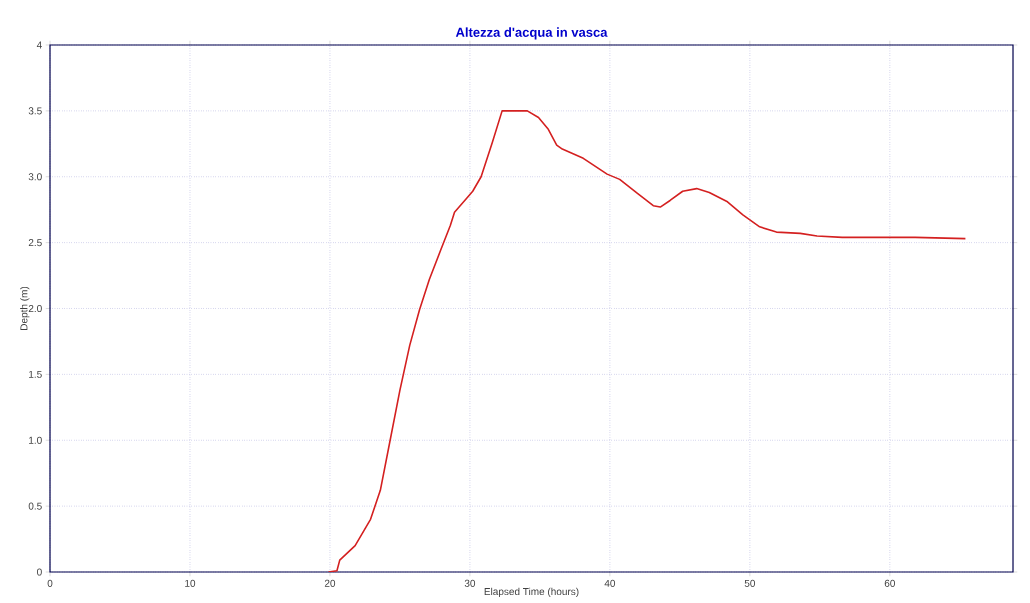 Image resolution: width=1030 pixels, height=603 pixels. Describe the element at coordinates (330, 583) in the screenshot. I see `x-tick-label: 20` at that location.